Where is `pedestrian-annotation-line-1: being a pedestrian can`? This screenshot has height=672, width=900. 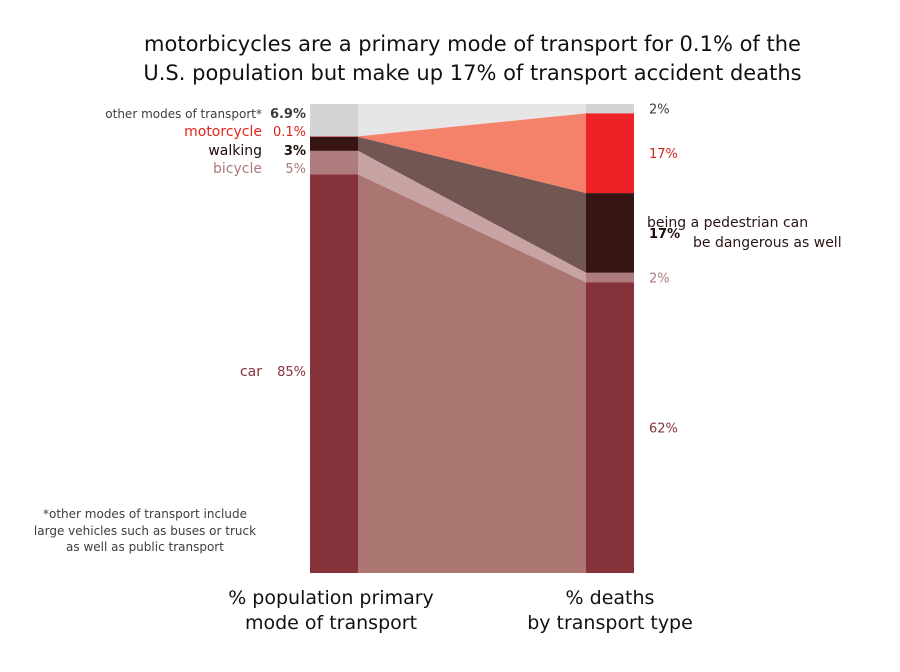
pedestrian-annotation-line-1: being a pedestrian can is located at coordinates (727, 223).